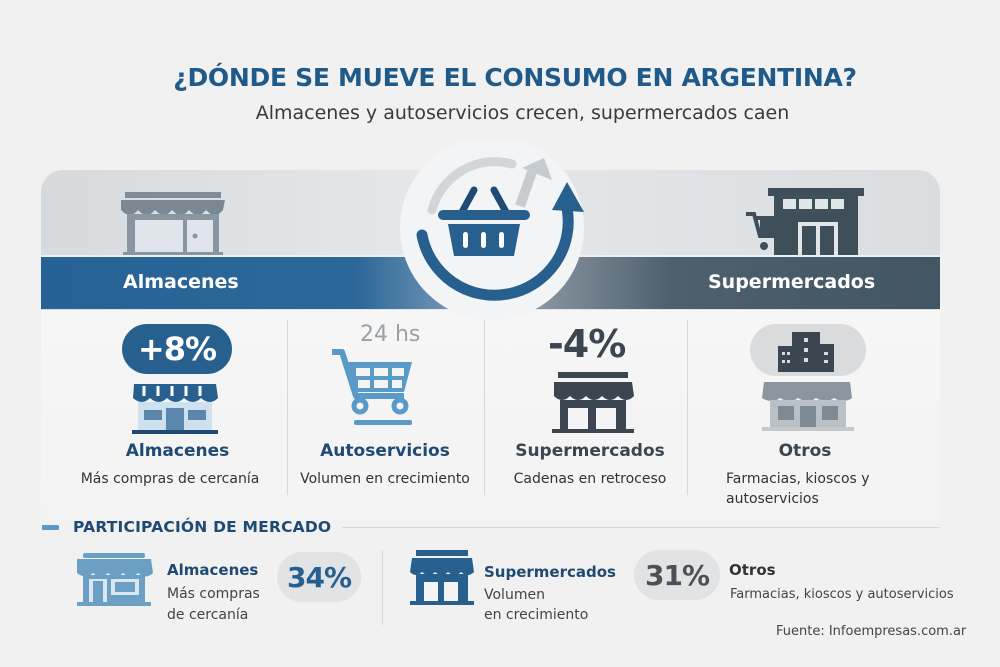  Describe the element at coordinates (319, 577) in the screenshot. I see `share-value-almacenes: 34%` at that location.